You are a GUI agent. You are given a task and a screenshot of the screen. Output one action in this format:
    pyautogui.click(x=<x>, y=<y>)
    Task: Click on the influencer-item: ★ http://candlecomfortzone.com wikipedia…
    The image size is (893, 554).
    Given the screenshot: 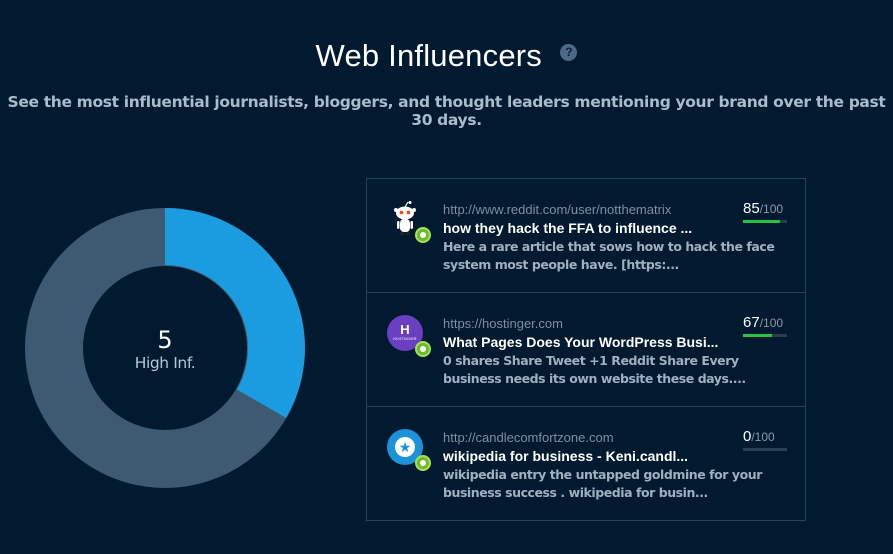 What is the action you would take?
    pyautogui.click(x=586, y=464)
    